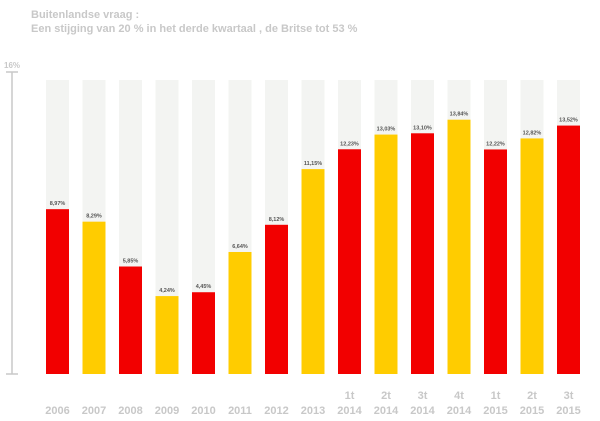  I want to click on y-axis-max-label: 16%, so click(12, 65).